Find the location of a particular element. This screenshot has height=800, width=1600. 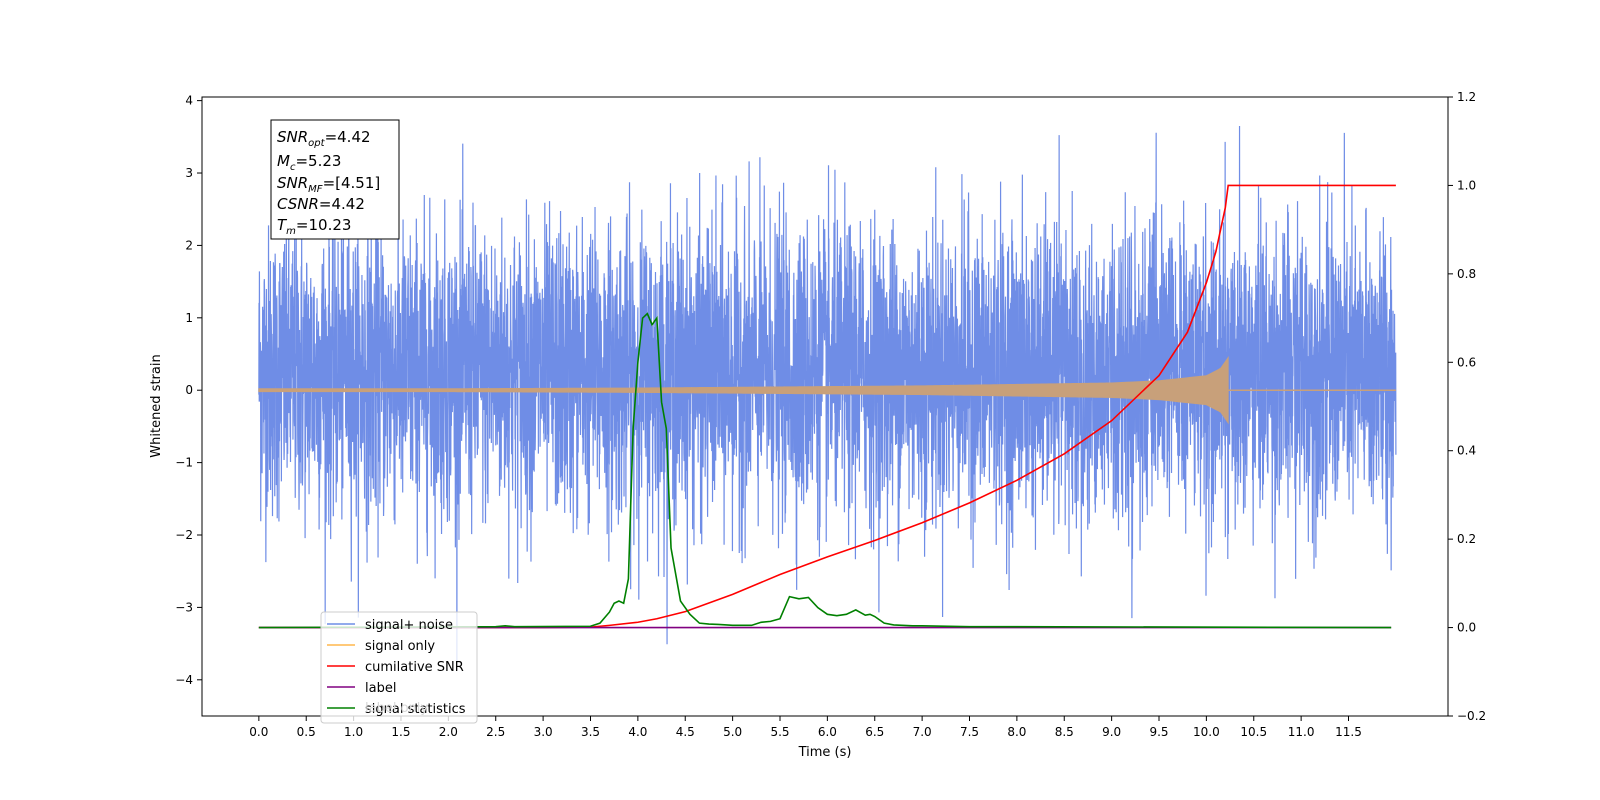

annotation-mc: 5.23 is located at coordinates (324, 161).